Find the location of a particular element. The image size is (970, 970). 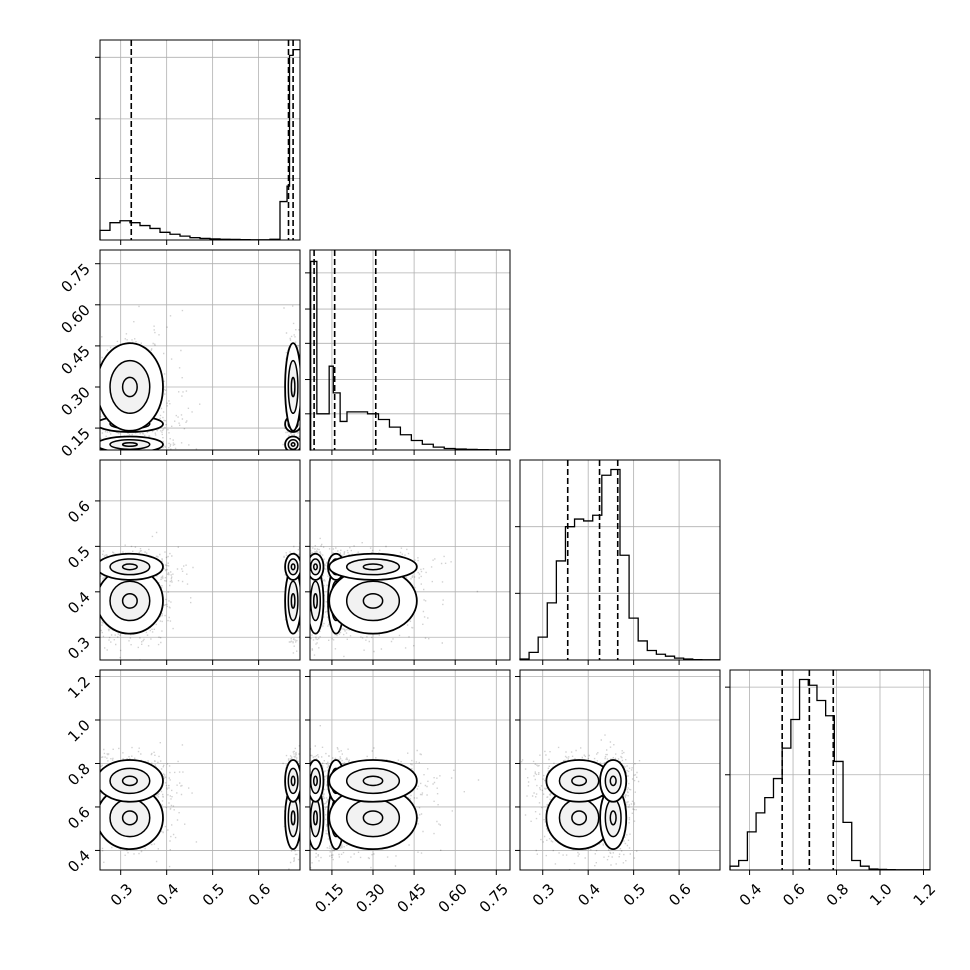

y-tick-label: 0.75 is located at coordinates (75, 278).